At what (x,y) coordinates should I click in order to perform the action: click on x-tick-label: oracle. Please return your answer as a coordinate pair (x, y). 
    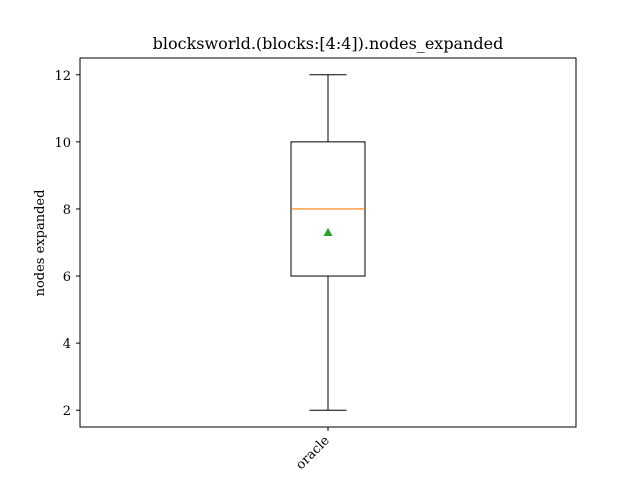
    Looking at the image, I should click on (313, 453).